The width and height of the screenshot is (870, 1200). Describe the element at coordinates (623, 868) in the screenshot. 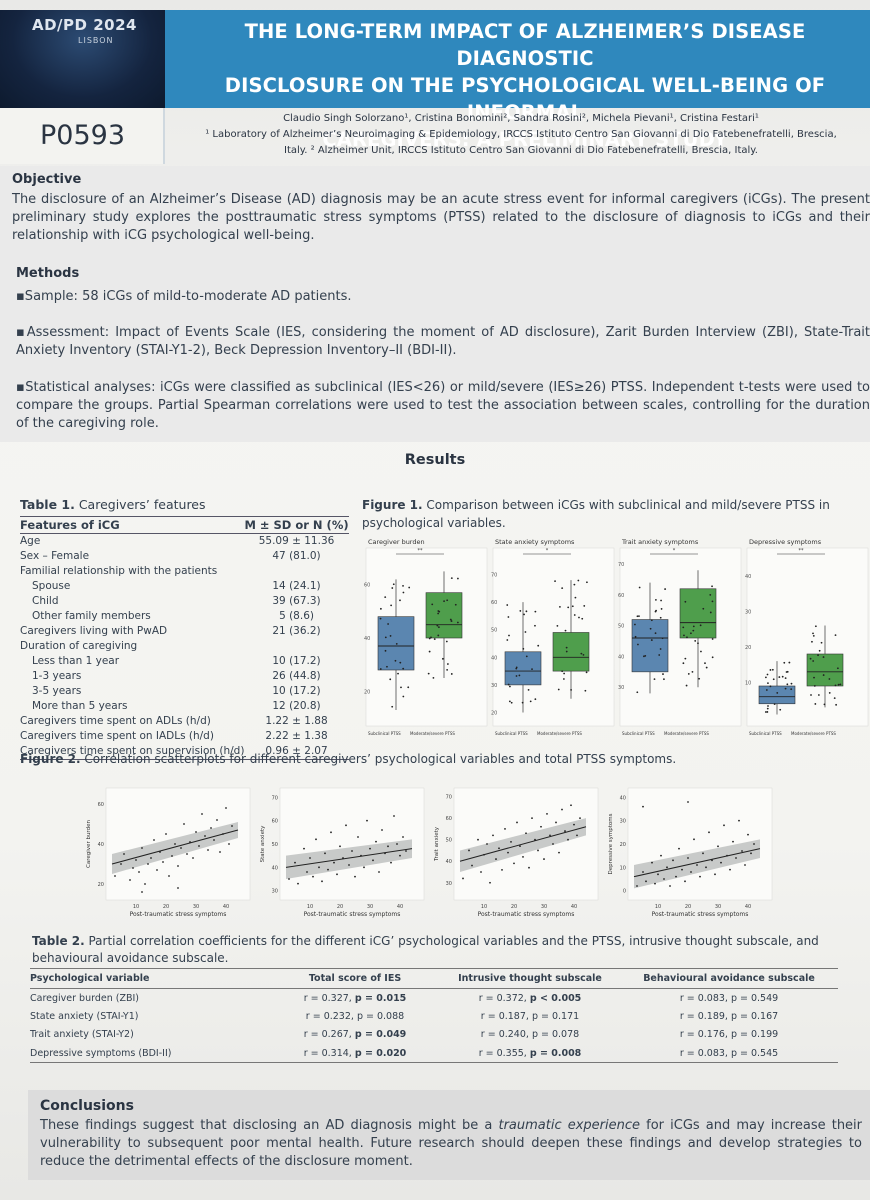

I see `scatter-y-tick-label: 10` at that location.